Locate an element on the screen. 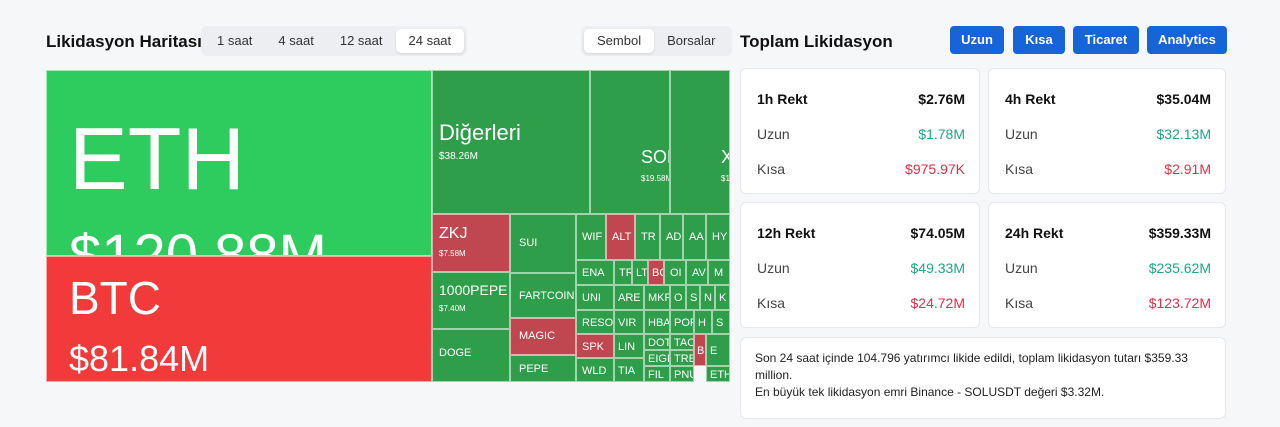  tile-symbol: MAGIC is located at coordinates (537, 336).